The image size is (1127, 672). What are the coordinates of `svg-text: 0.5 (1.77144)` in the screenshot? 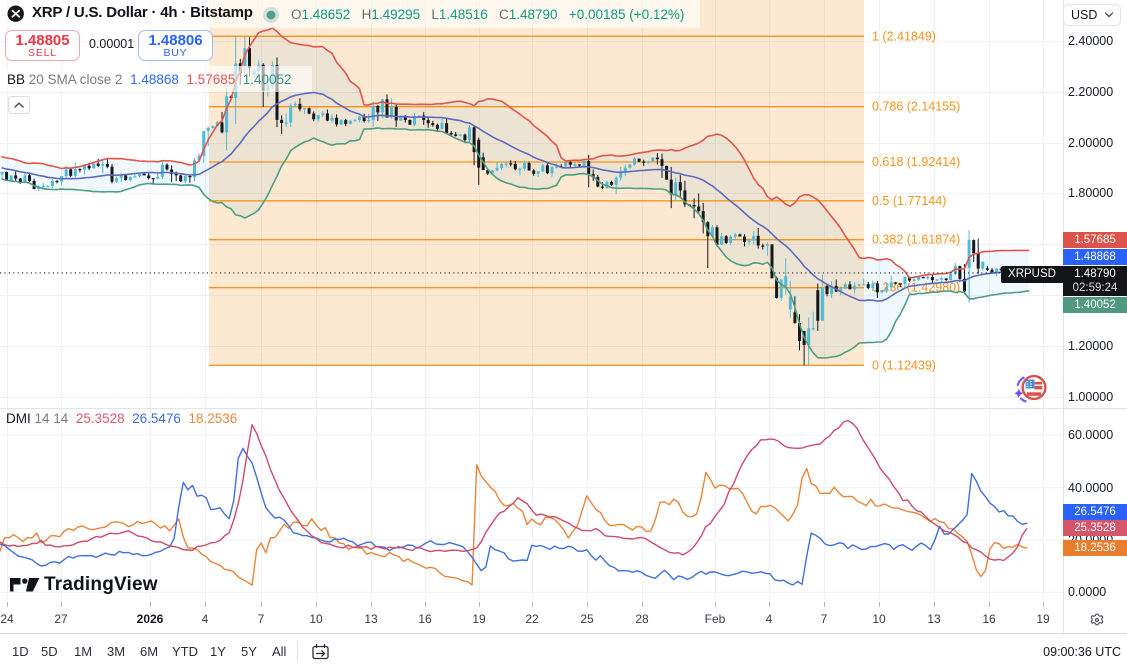 It's located at (909, 201).